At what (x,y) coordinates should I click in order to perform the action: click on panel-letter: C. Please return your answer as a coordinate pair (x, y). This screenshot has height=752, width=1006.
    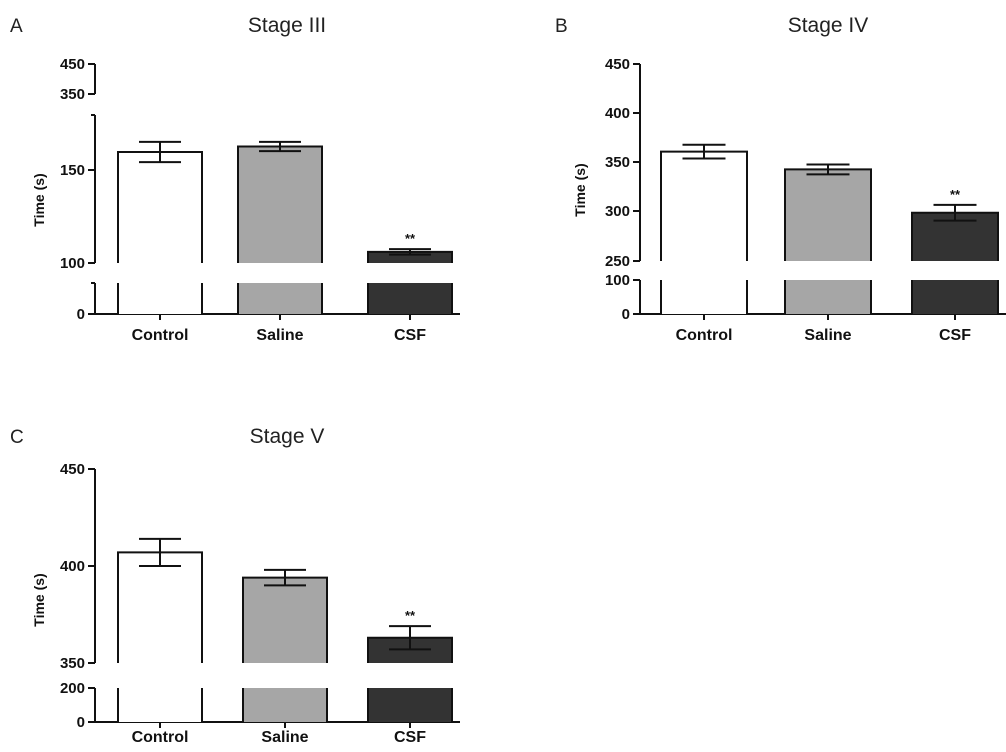
    Looking at the image, I should click on (17, 437).